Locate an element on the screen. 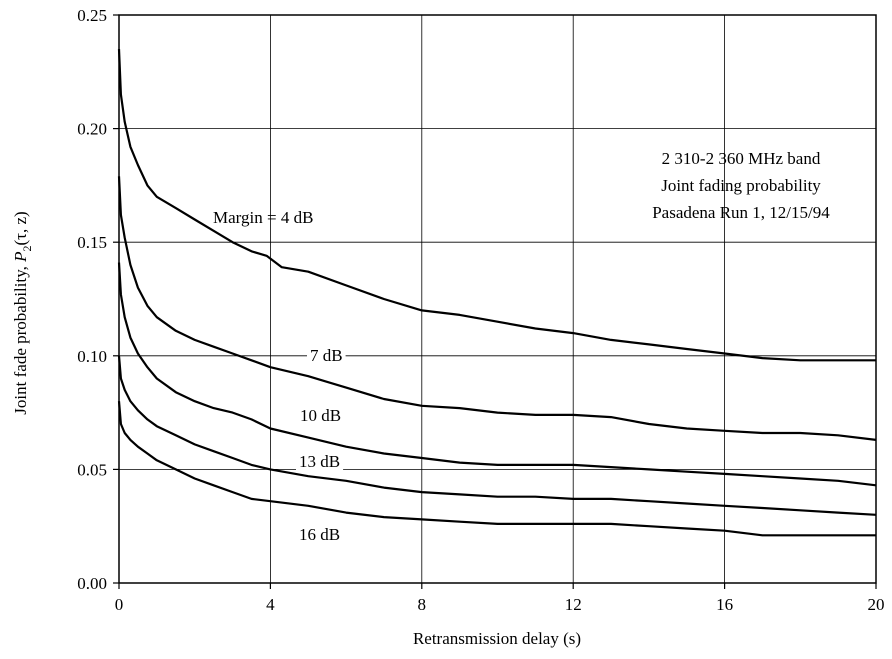 Image resolution: width=892 pixels, height=659 pixels. label-13db-background is located at coordinates (320, 461).